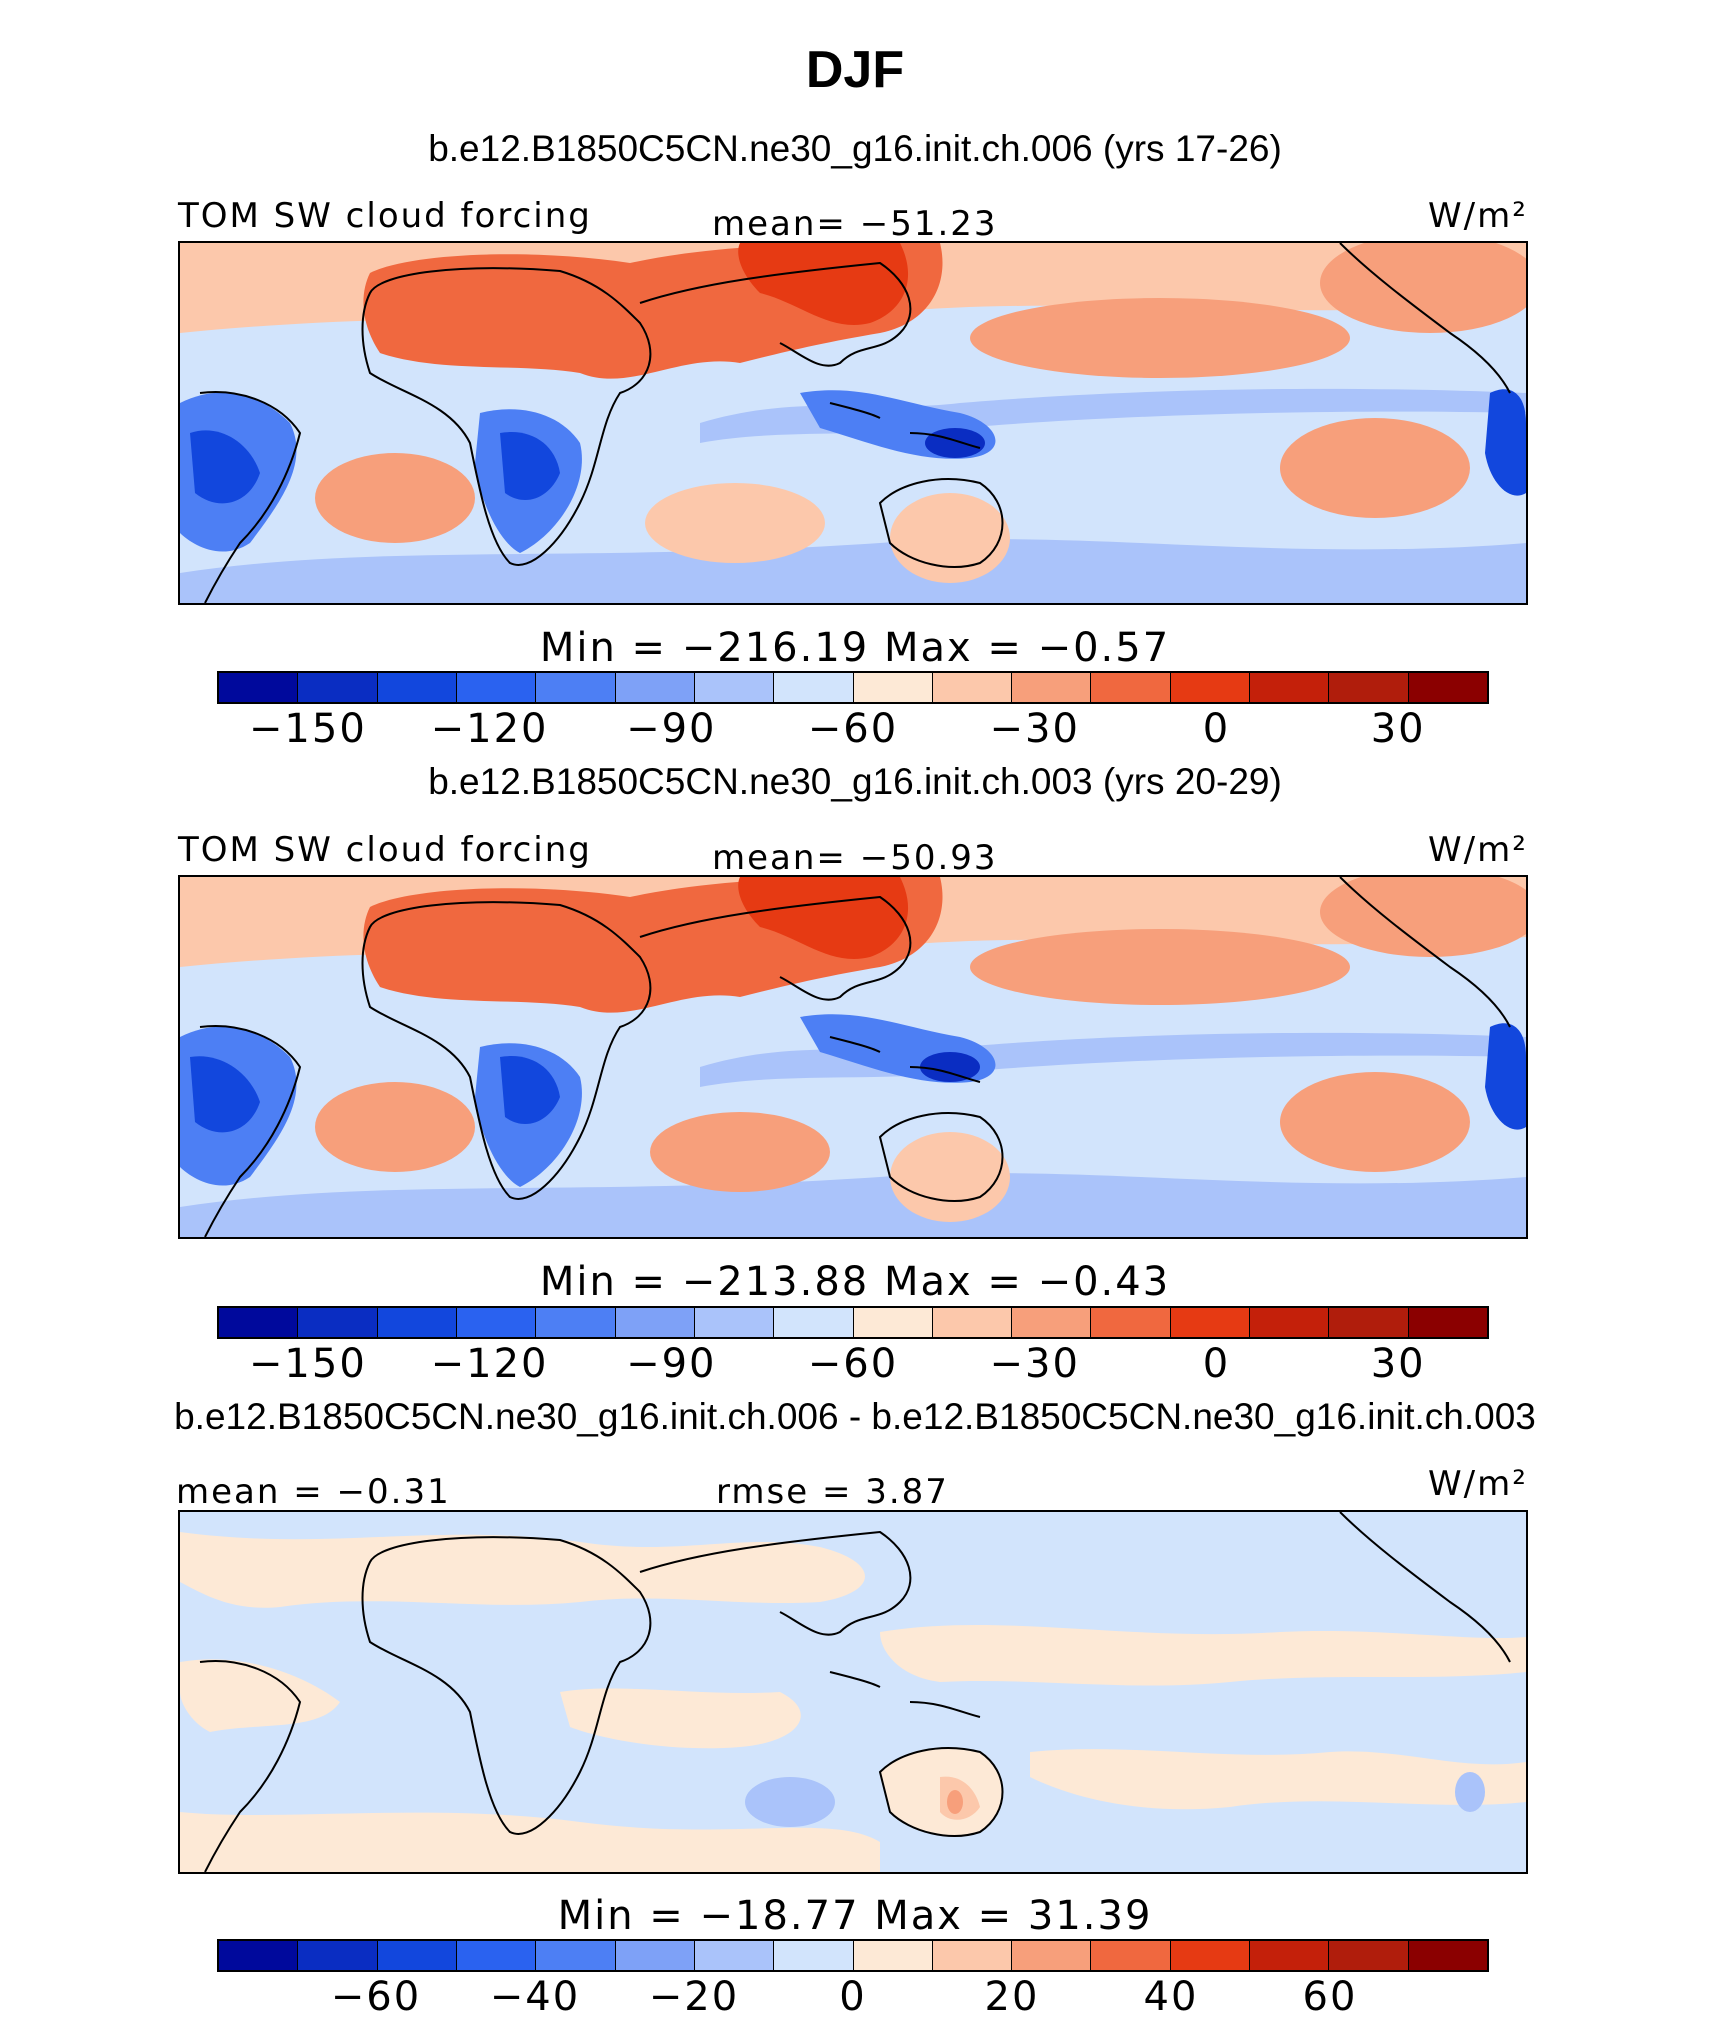 The height and width of the screenshot is (2036, 1710). I want to click on colorbar-tick-label: −40, so click(535, 1997).